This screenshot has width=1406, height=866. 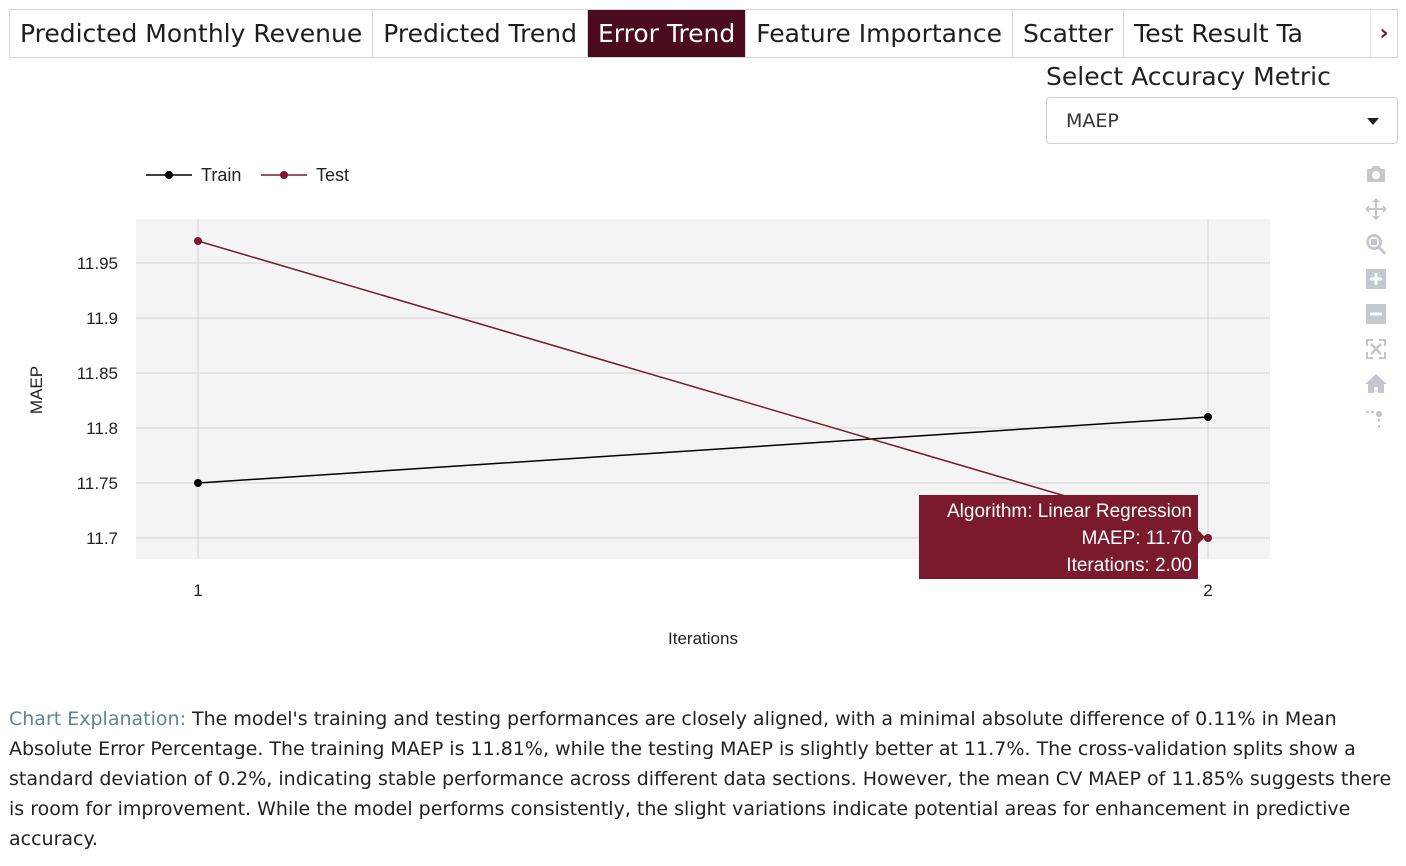 I want to click on zoom-icon, so click(x=1376, y=243).